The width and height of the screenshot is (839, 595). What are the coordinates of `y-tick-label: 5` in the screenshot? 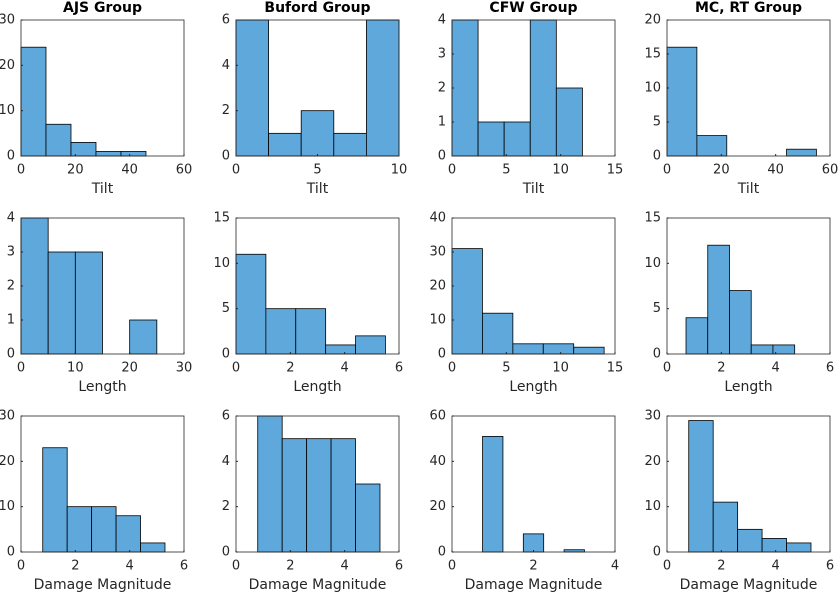 It's located at (226, 308).